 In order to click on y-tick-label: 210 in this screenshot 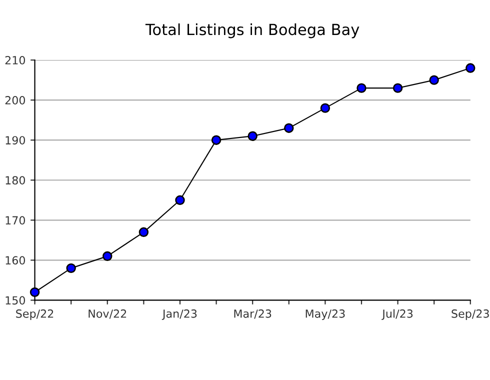, I will do `click(15, 60)`.